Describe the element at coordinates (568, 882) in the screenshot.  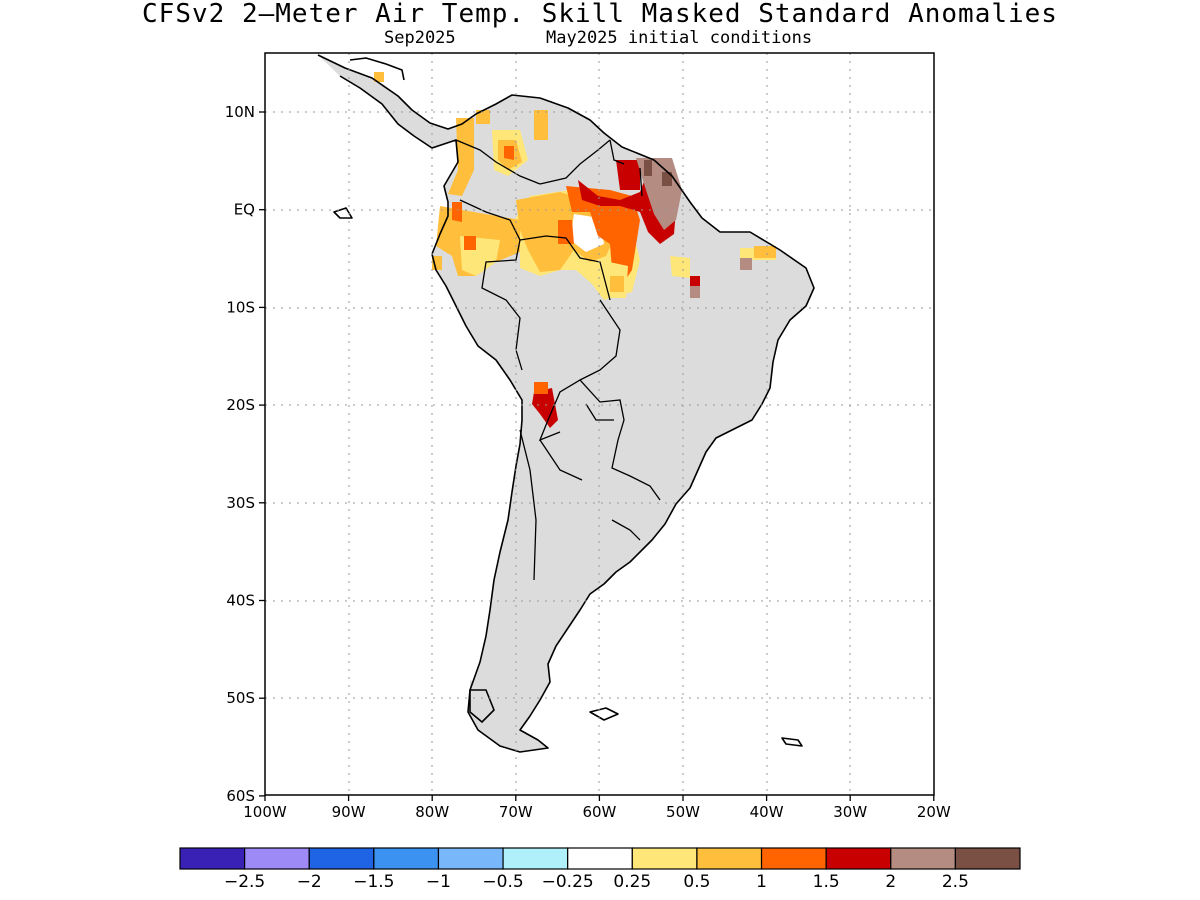
I see `colorbar-label: −0.25` at that location.